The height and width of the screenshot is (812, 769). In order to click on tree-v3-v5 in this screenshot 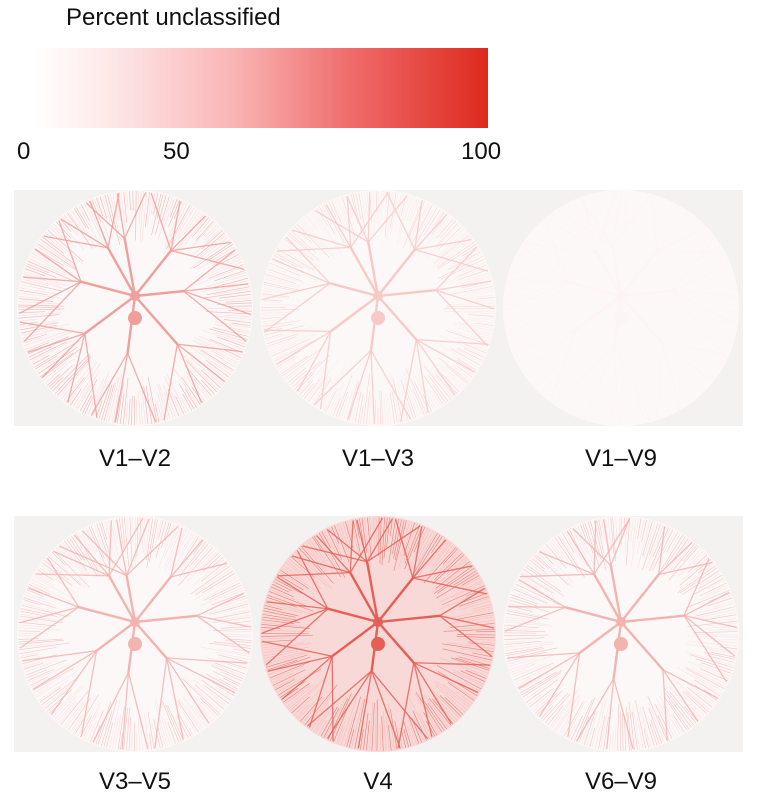, I will do `click(135, 634)`.